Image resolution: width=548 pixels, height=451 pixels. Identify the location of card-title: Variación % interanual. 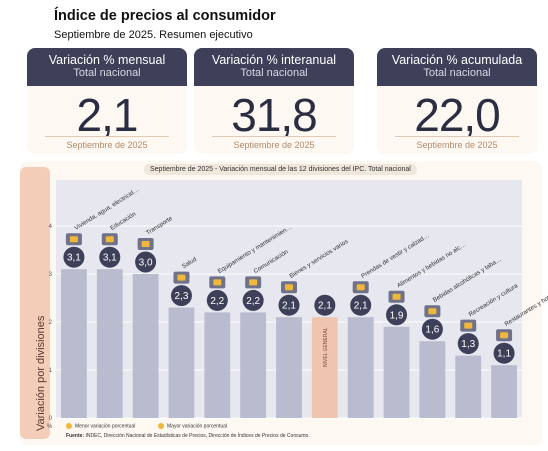
(274, 60).